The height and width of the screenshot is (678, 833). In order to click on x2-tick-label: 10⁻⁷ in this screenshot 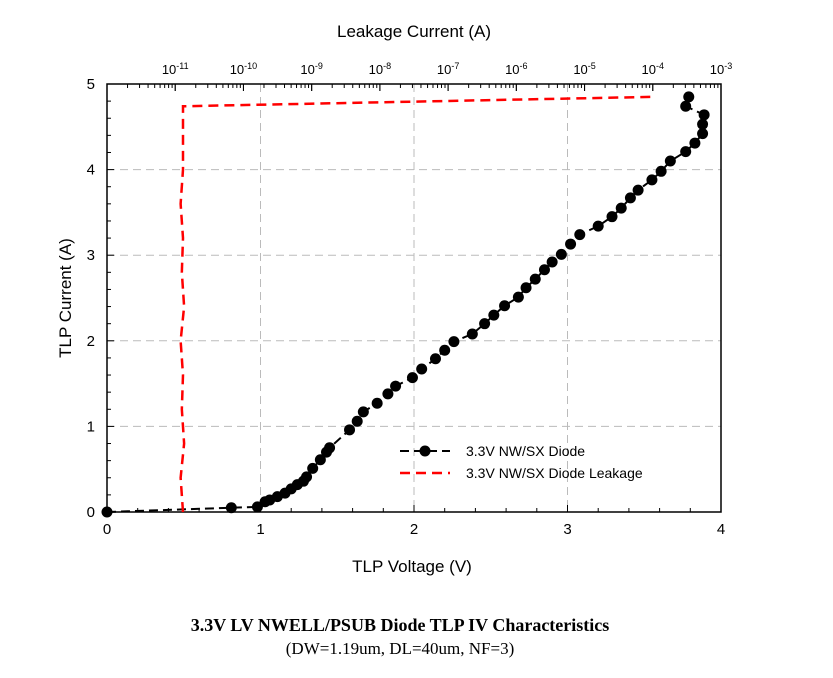, I will do `click(448, 69)`.